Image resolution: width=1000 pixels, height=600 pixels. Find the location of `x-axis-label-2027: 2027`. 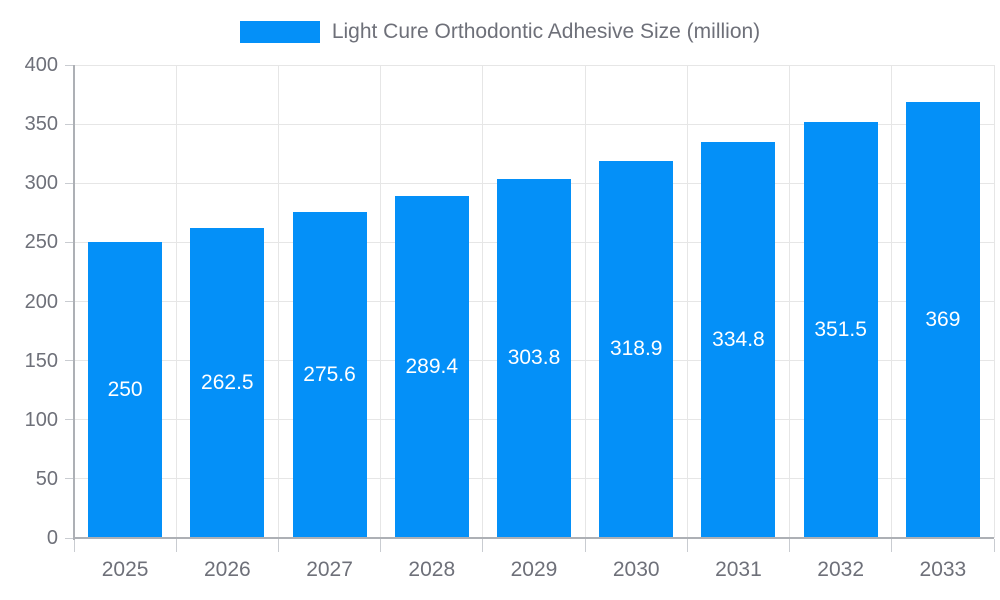

x-axis-label-2027: 2027 is located at coordinates (329, 569).